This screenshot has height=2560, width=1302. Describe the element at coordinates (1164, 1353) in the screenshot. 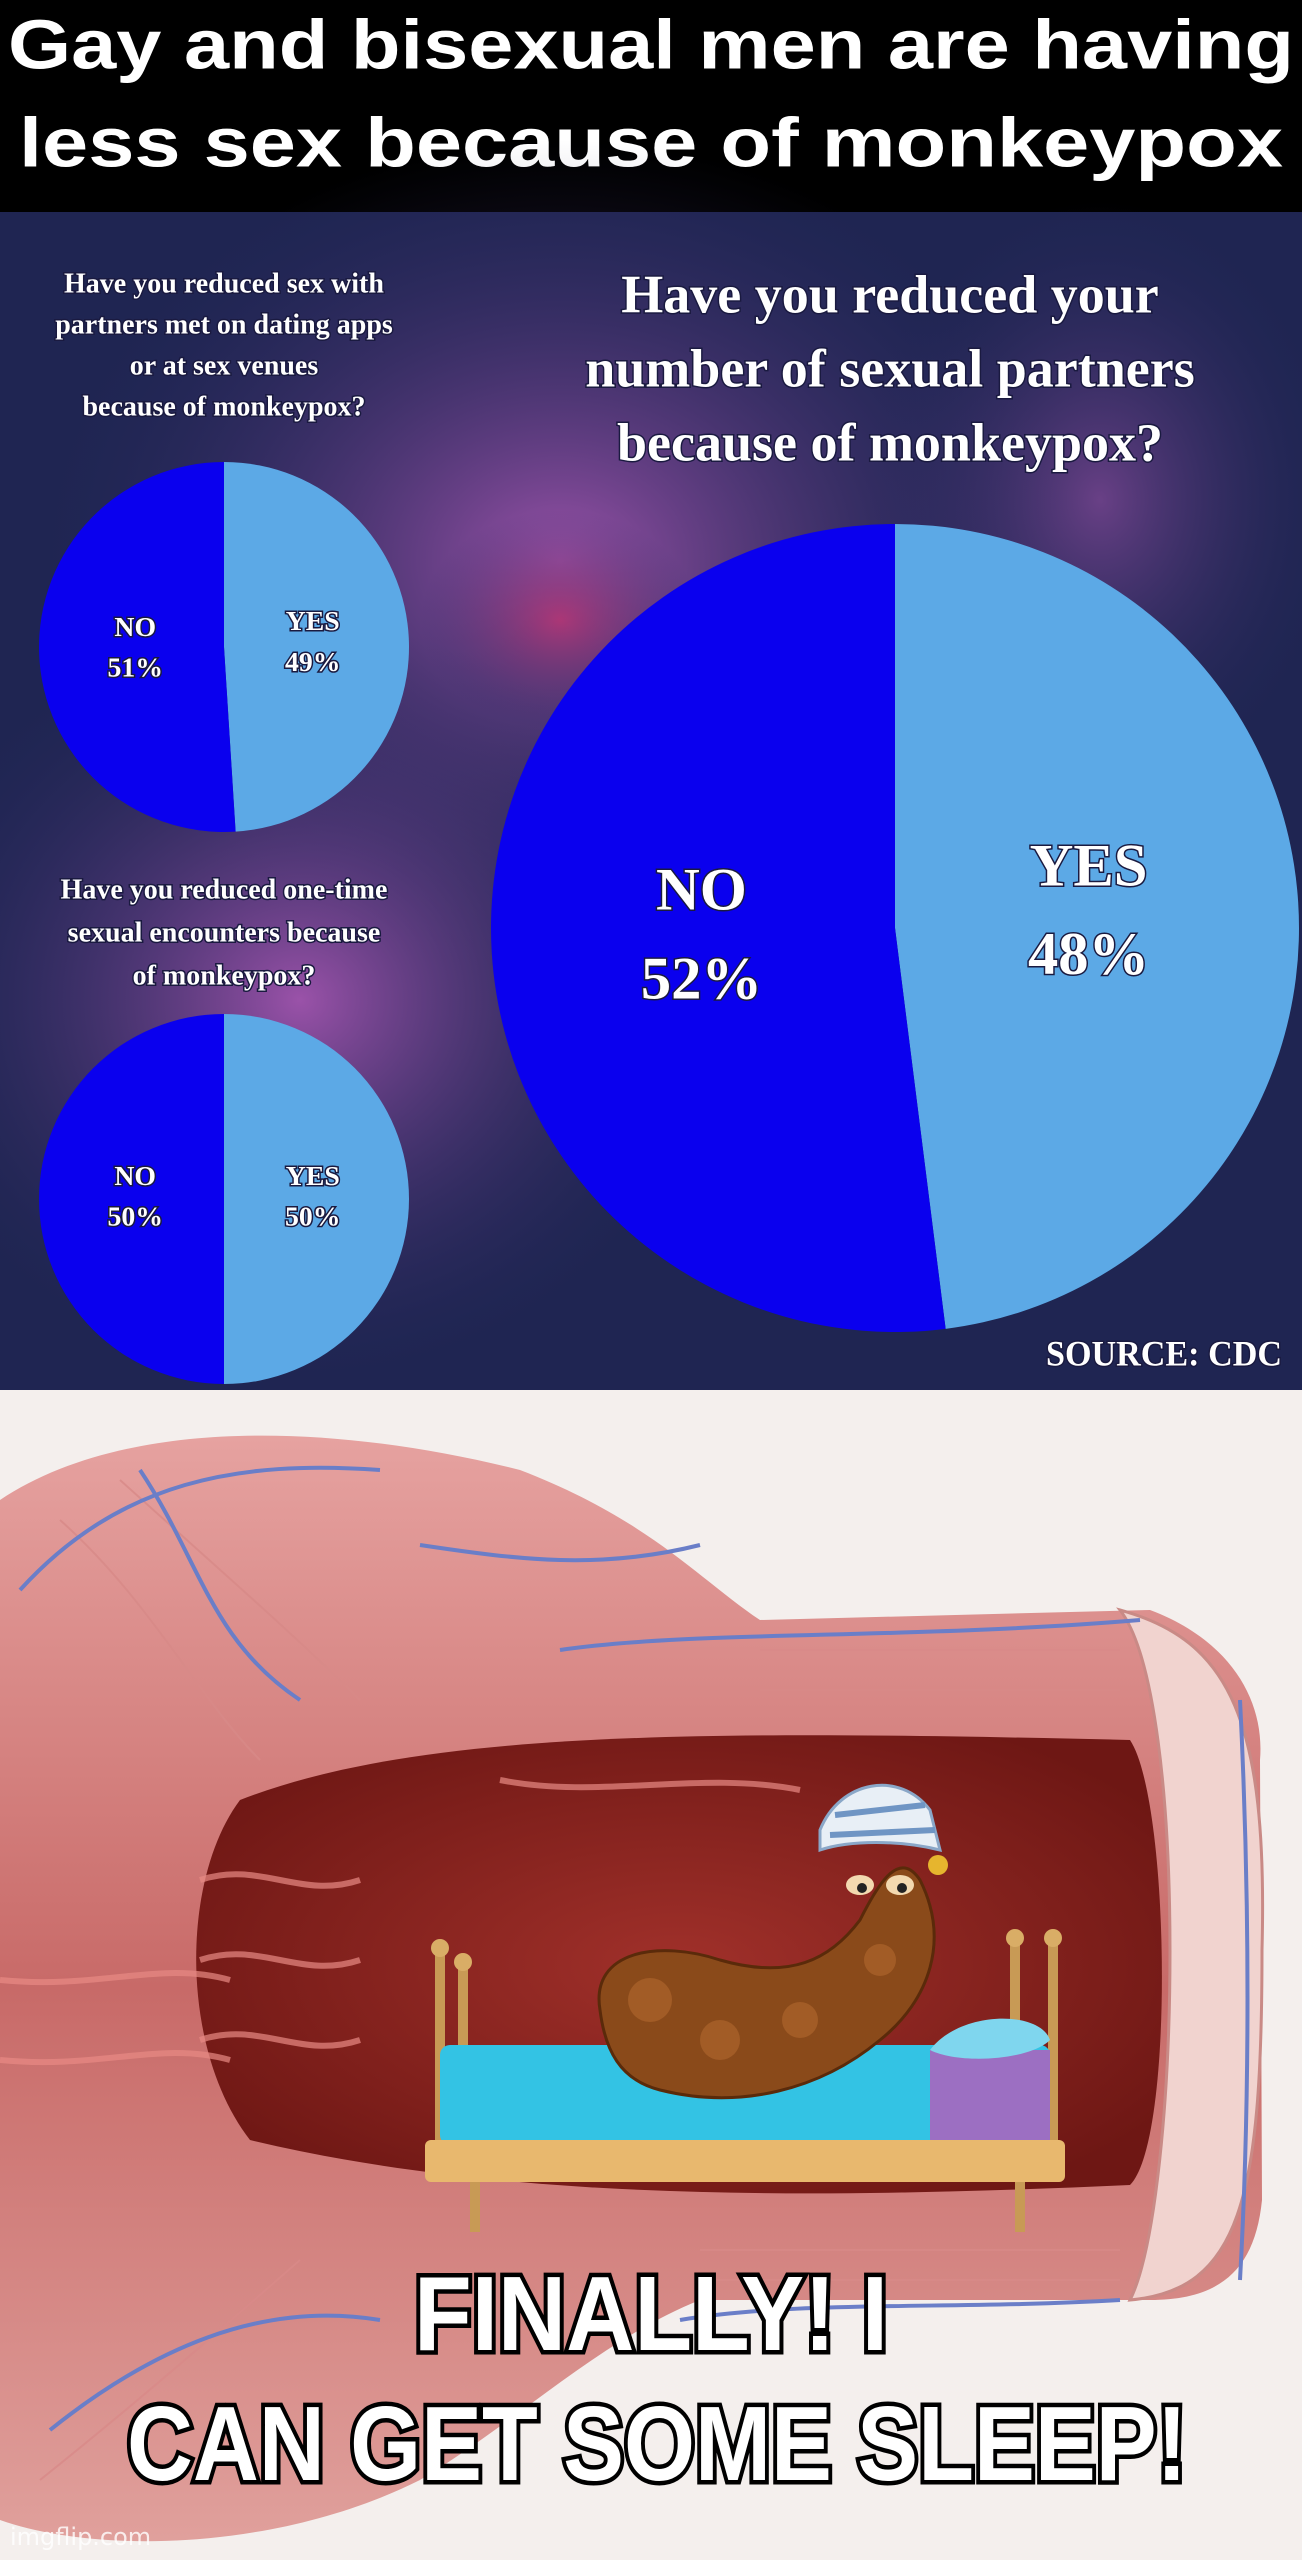

I see `source-label: SOURCE: CDC` at that location.